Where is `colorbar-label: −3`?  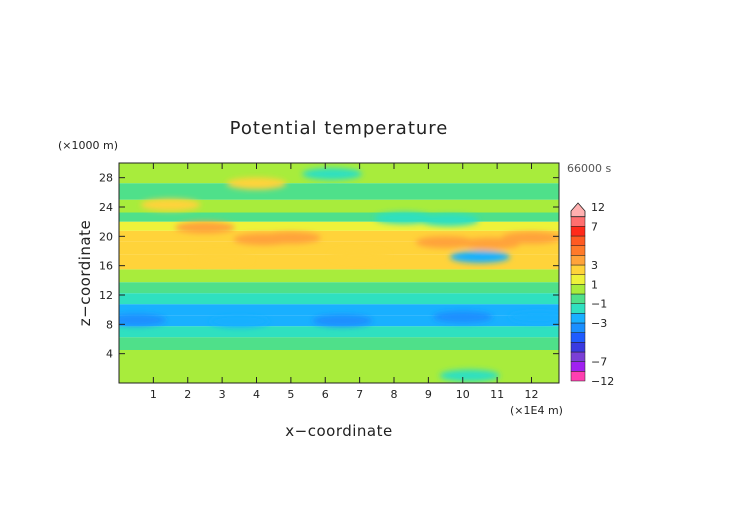 colorbar-label: −3 is located at coordinates (599, 323).